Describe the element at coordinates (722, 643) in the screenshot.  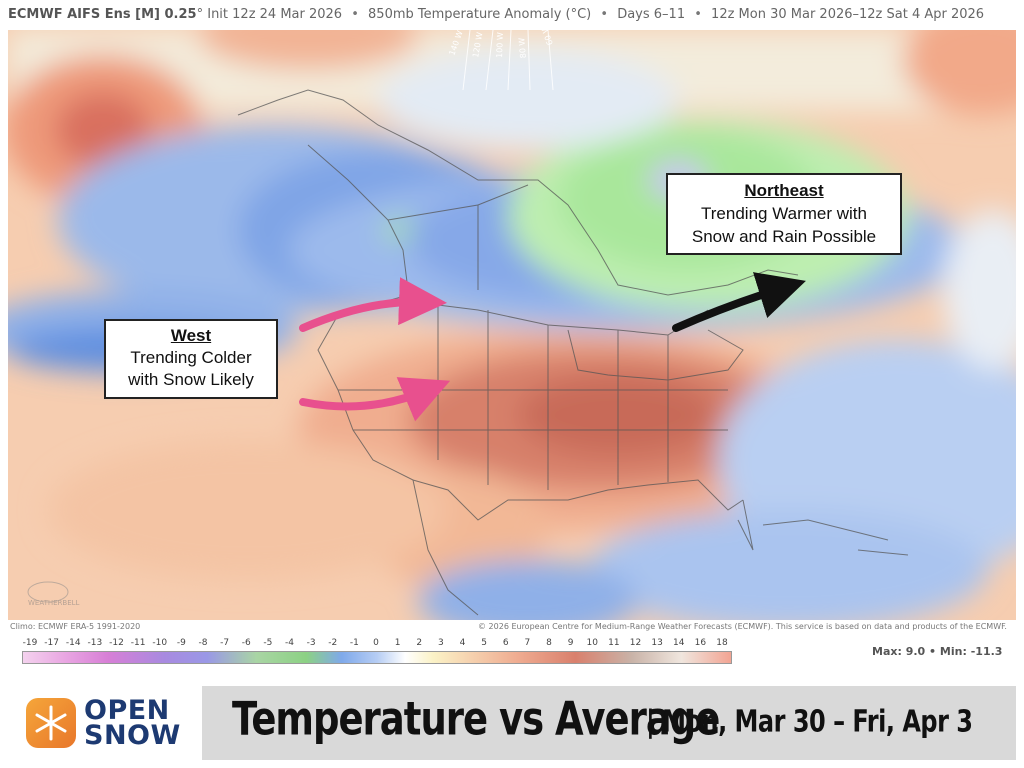
I see `scale-tick-label: 18` at that location.